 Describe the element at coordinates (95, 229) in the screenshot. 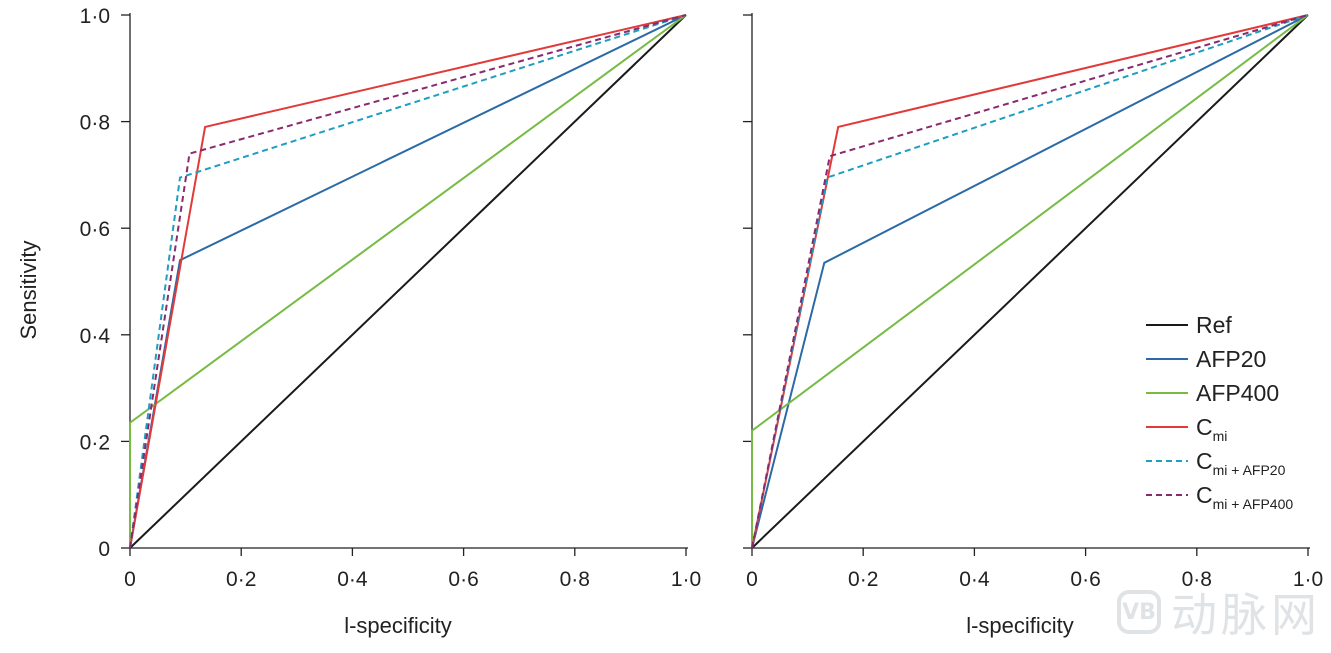

I see `y-tick-label: 0·6` at that location.